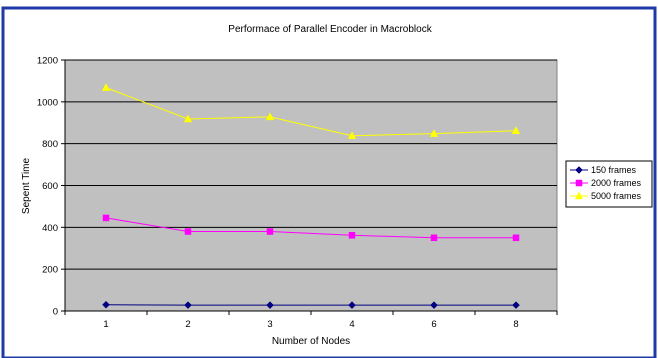 The image size is (658, 358). What do you see at coordinates (50, 186) in the screenshot?
I see `y-tick-label: 600` at bounding box center [50, 186].